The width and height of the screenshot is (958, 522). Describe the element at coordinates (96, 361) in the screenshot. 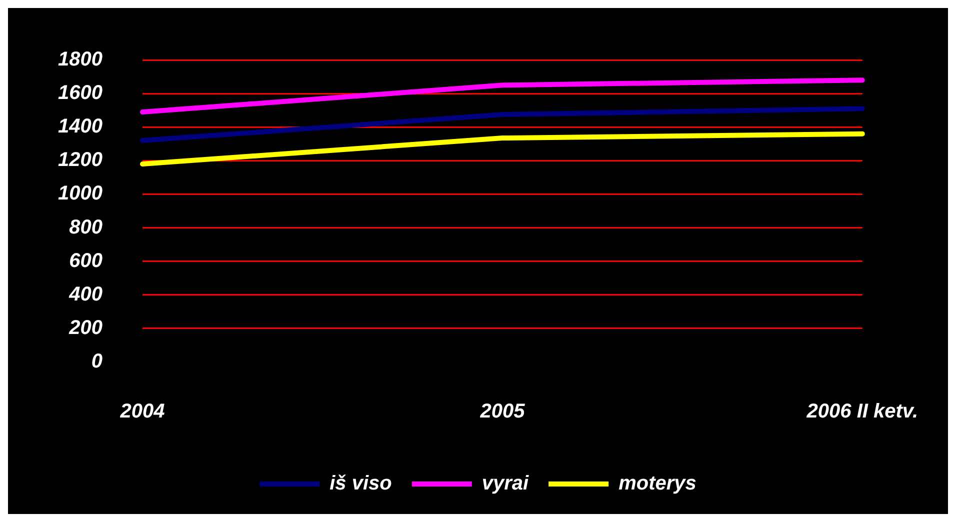

I see `y-tick-label: 0` at that location.